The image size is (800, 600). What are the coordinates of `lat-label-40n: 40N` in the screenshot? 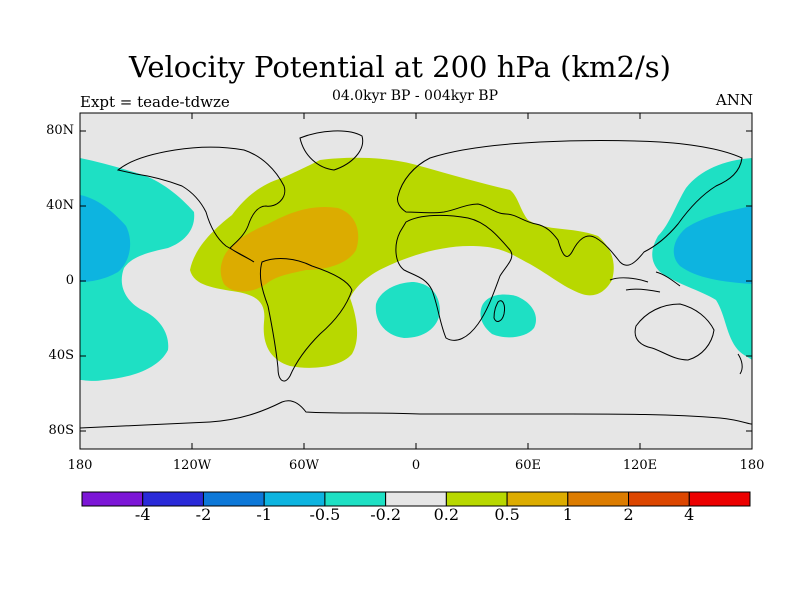 It's located at (60, 205).